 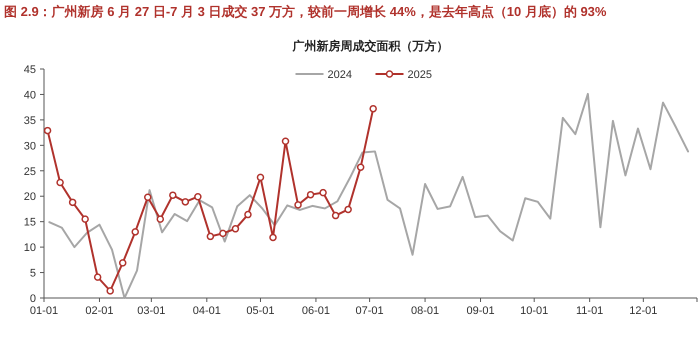 What do you see at coordinates (30, 222) in the screenshot?
I see `y-tick-label: 15` at bounding box center [30, 222].